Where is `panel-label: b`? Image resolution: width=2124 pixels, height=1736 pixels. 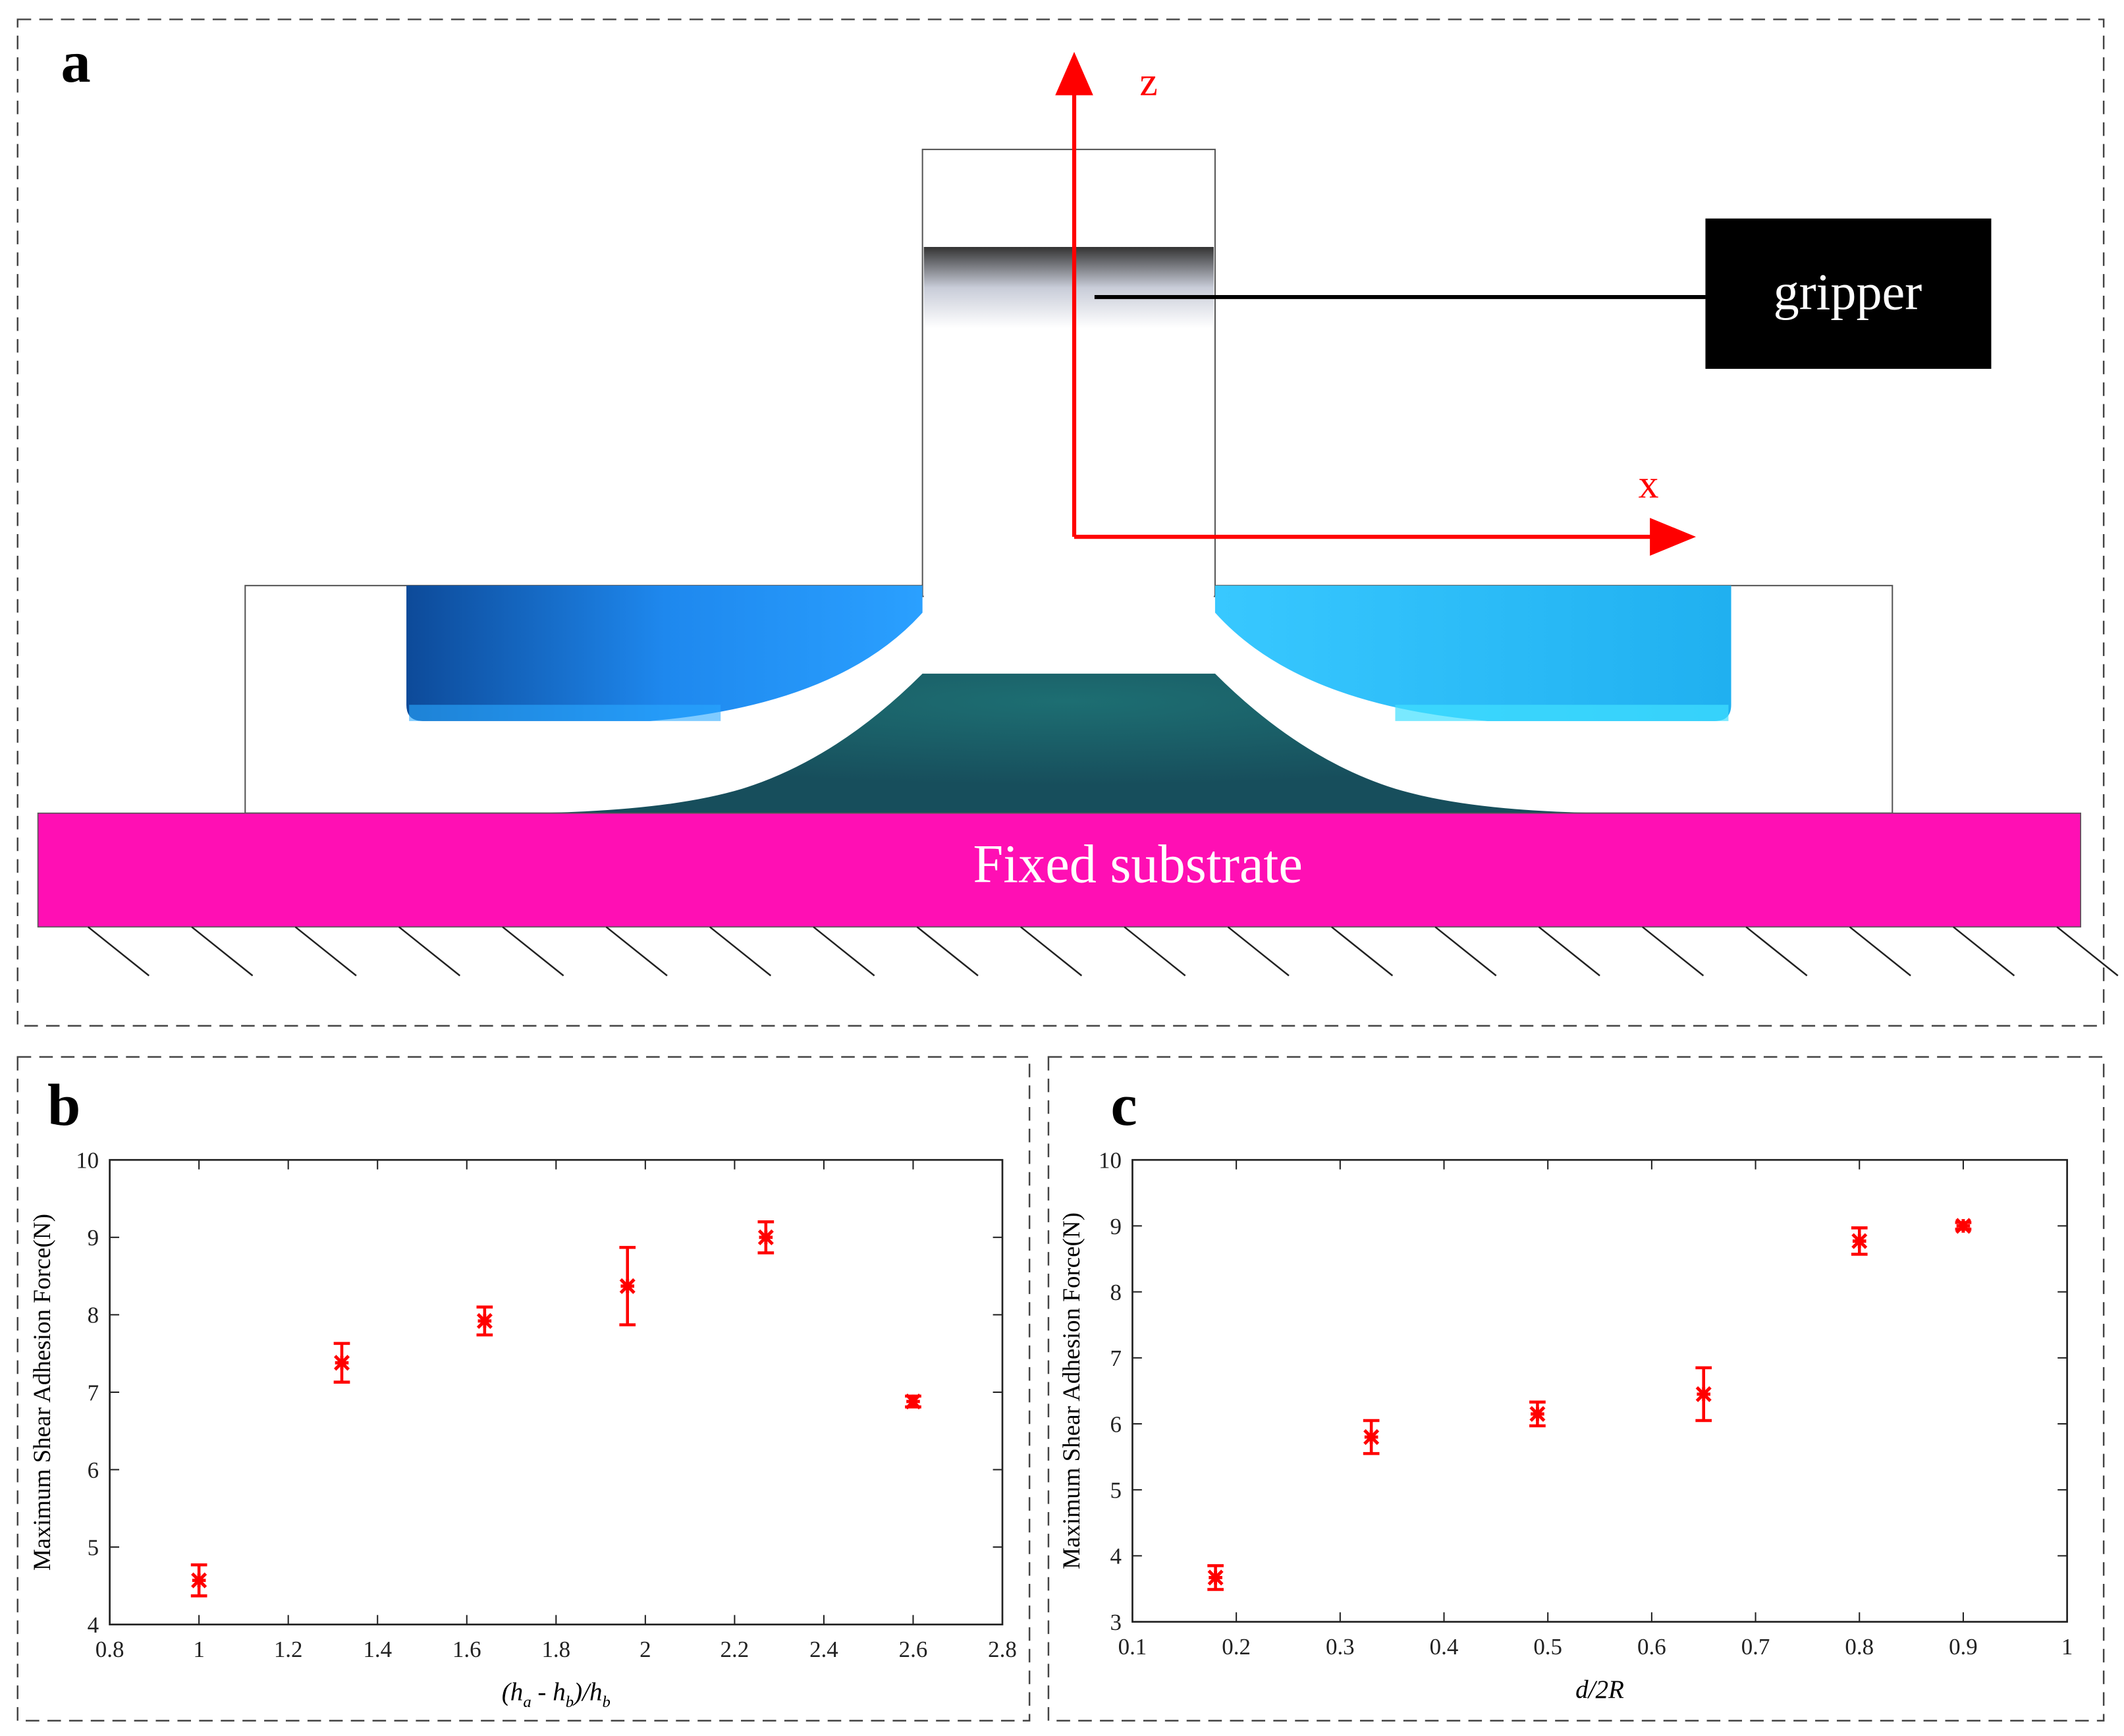 panel-label: b is located at coordinates (63, 1104).